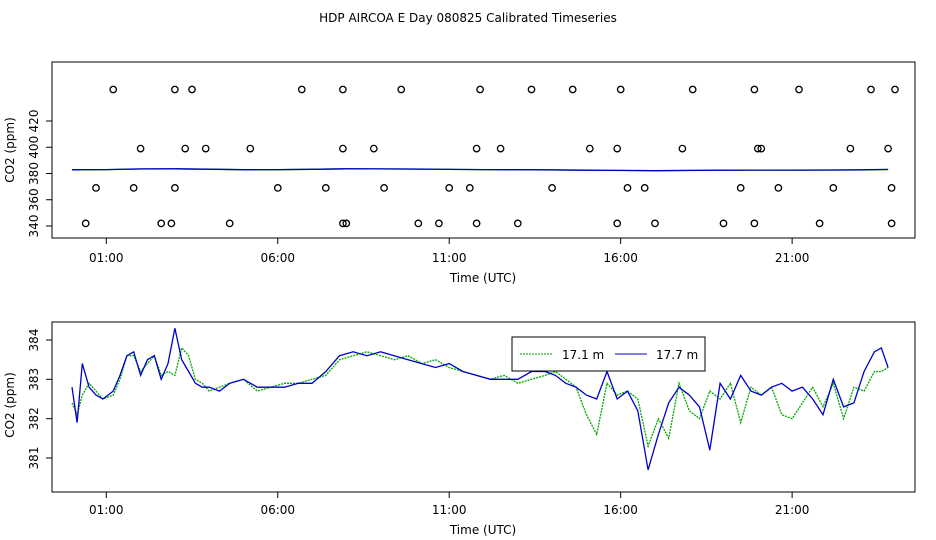 Image resolution: width=936 pixels, height=540 pixels. Describe the element at coordinates (677, 355) in the screenshot. I see `legend-label-17-7m: 17.7 m` at that location.